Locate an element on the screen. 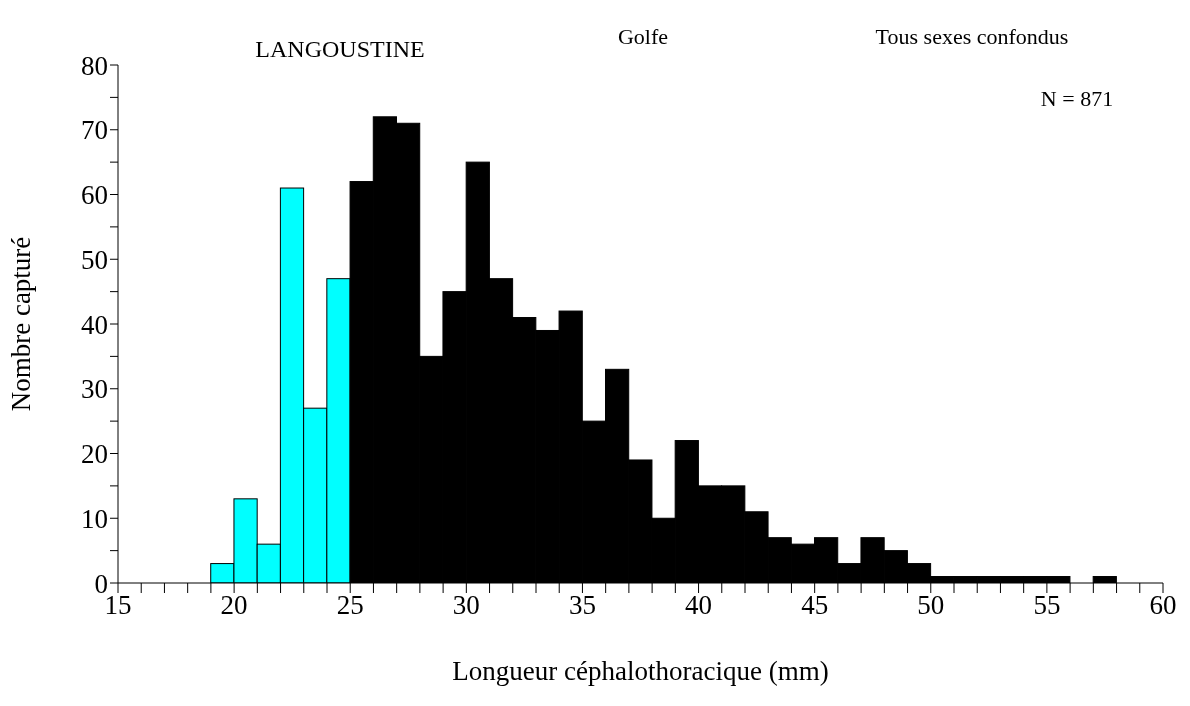  y-tick-label: 60 is located at coordinates (94, 195).